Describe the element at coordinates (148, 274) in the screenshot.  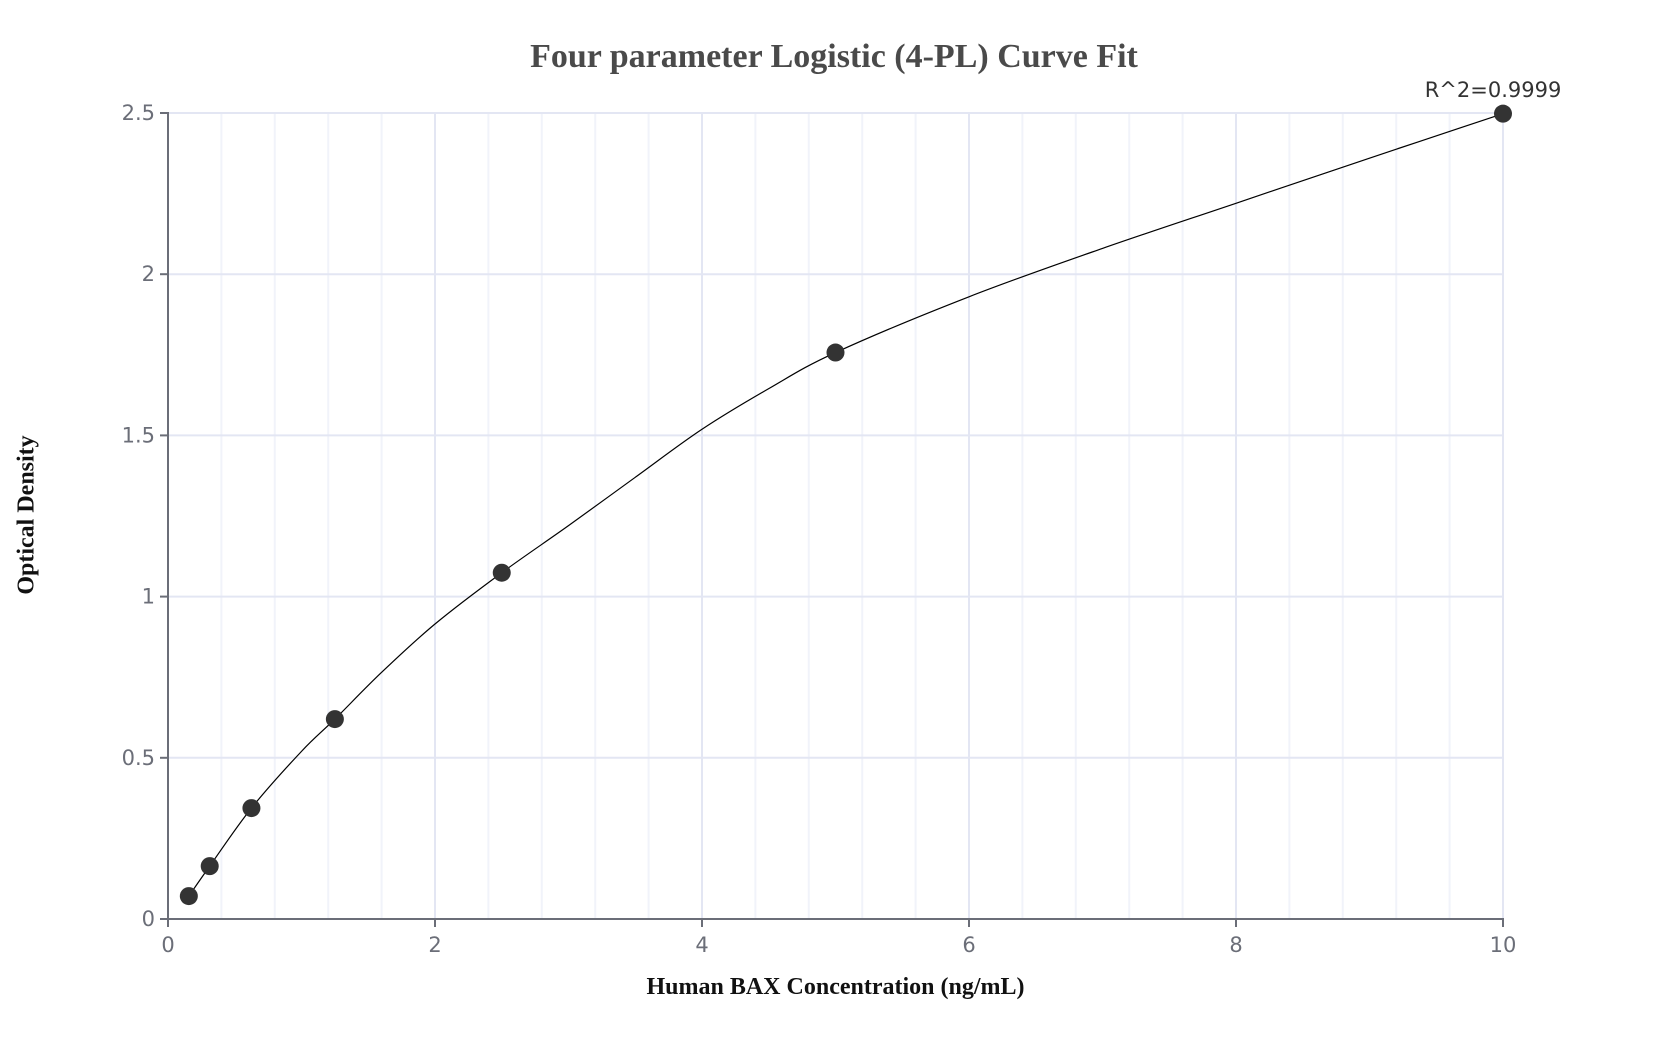
I see `y-tick-label: 2` at that location.